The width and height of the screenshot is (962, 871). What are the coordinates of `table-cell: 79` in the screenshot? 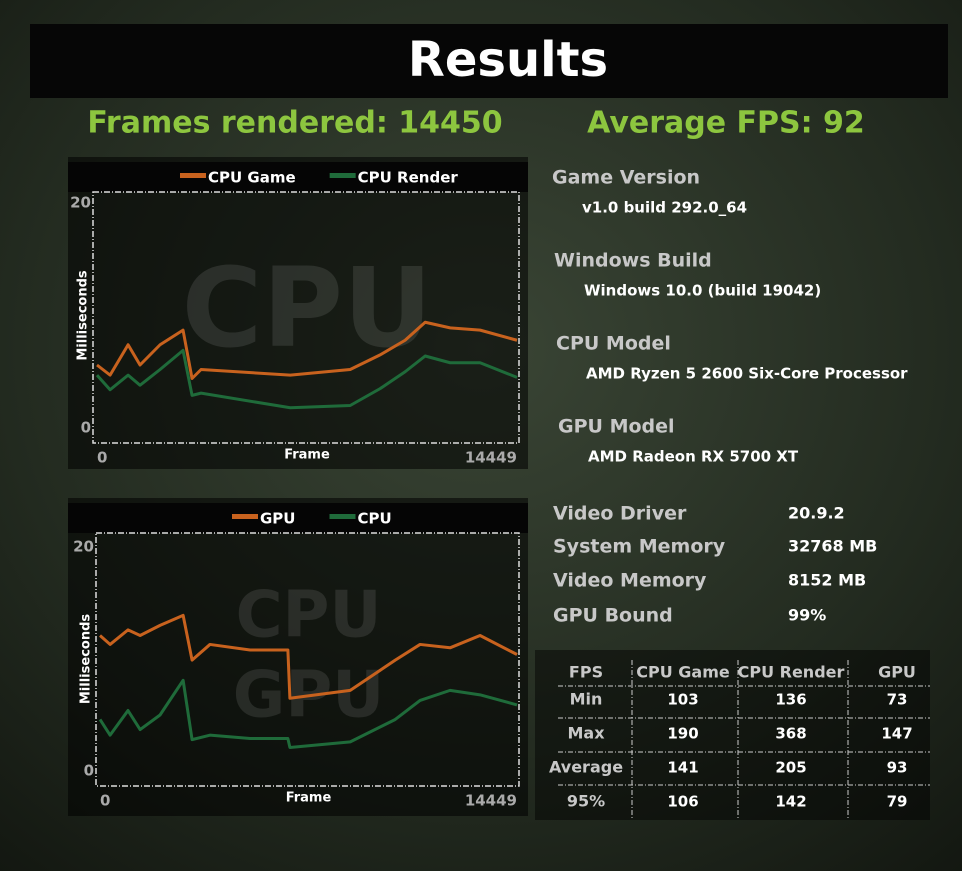 It's located at (897, 802).